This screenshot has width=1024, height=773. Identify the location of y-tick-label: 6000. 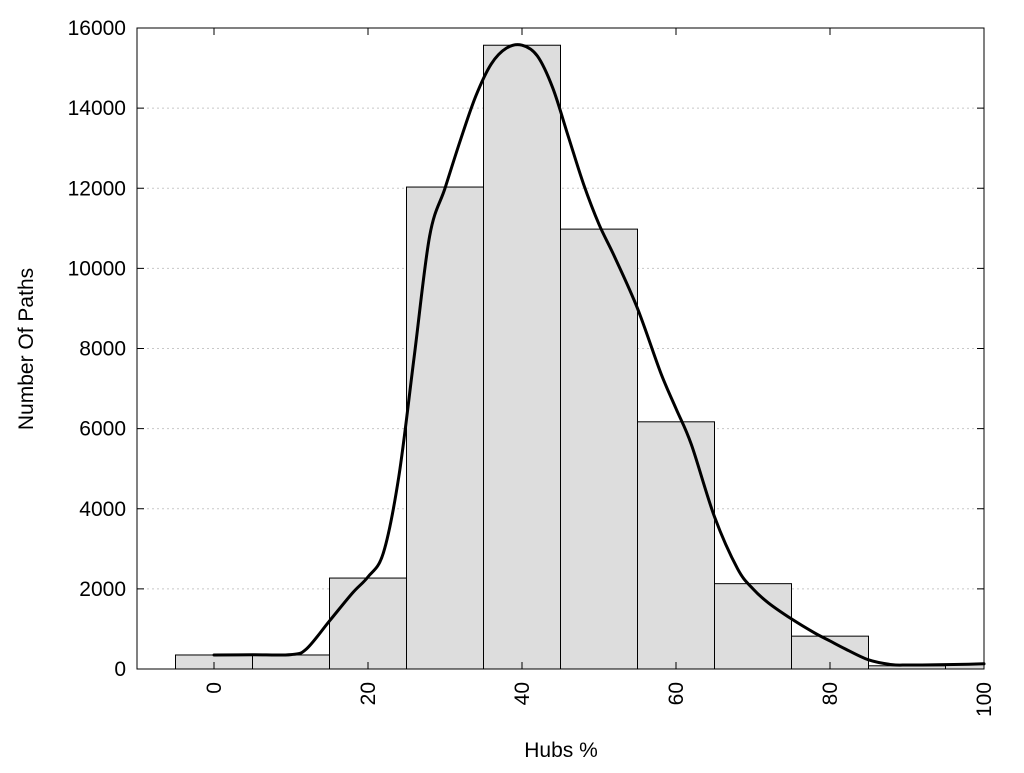
(102, 429).